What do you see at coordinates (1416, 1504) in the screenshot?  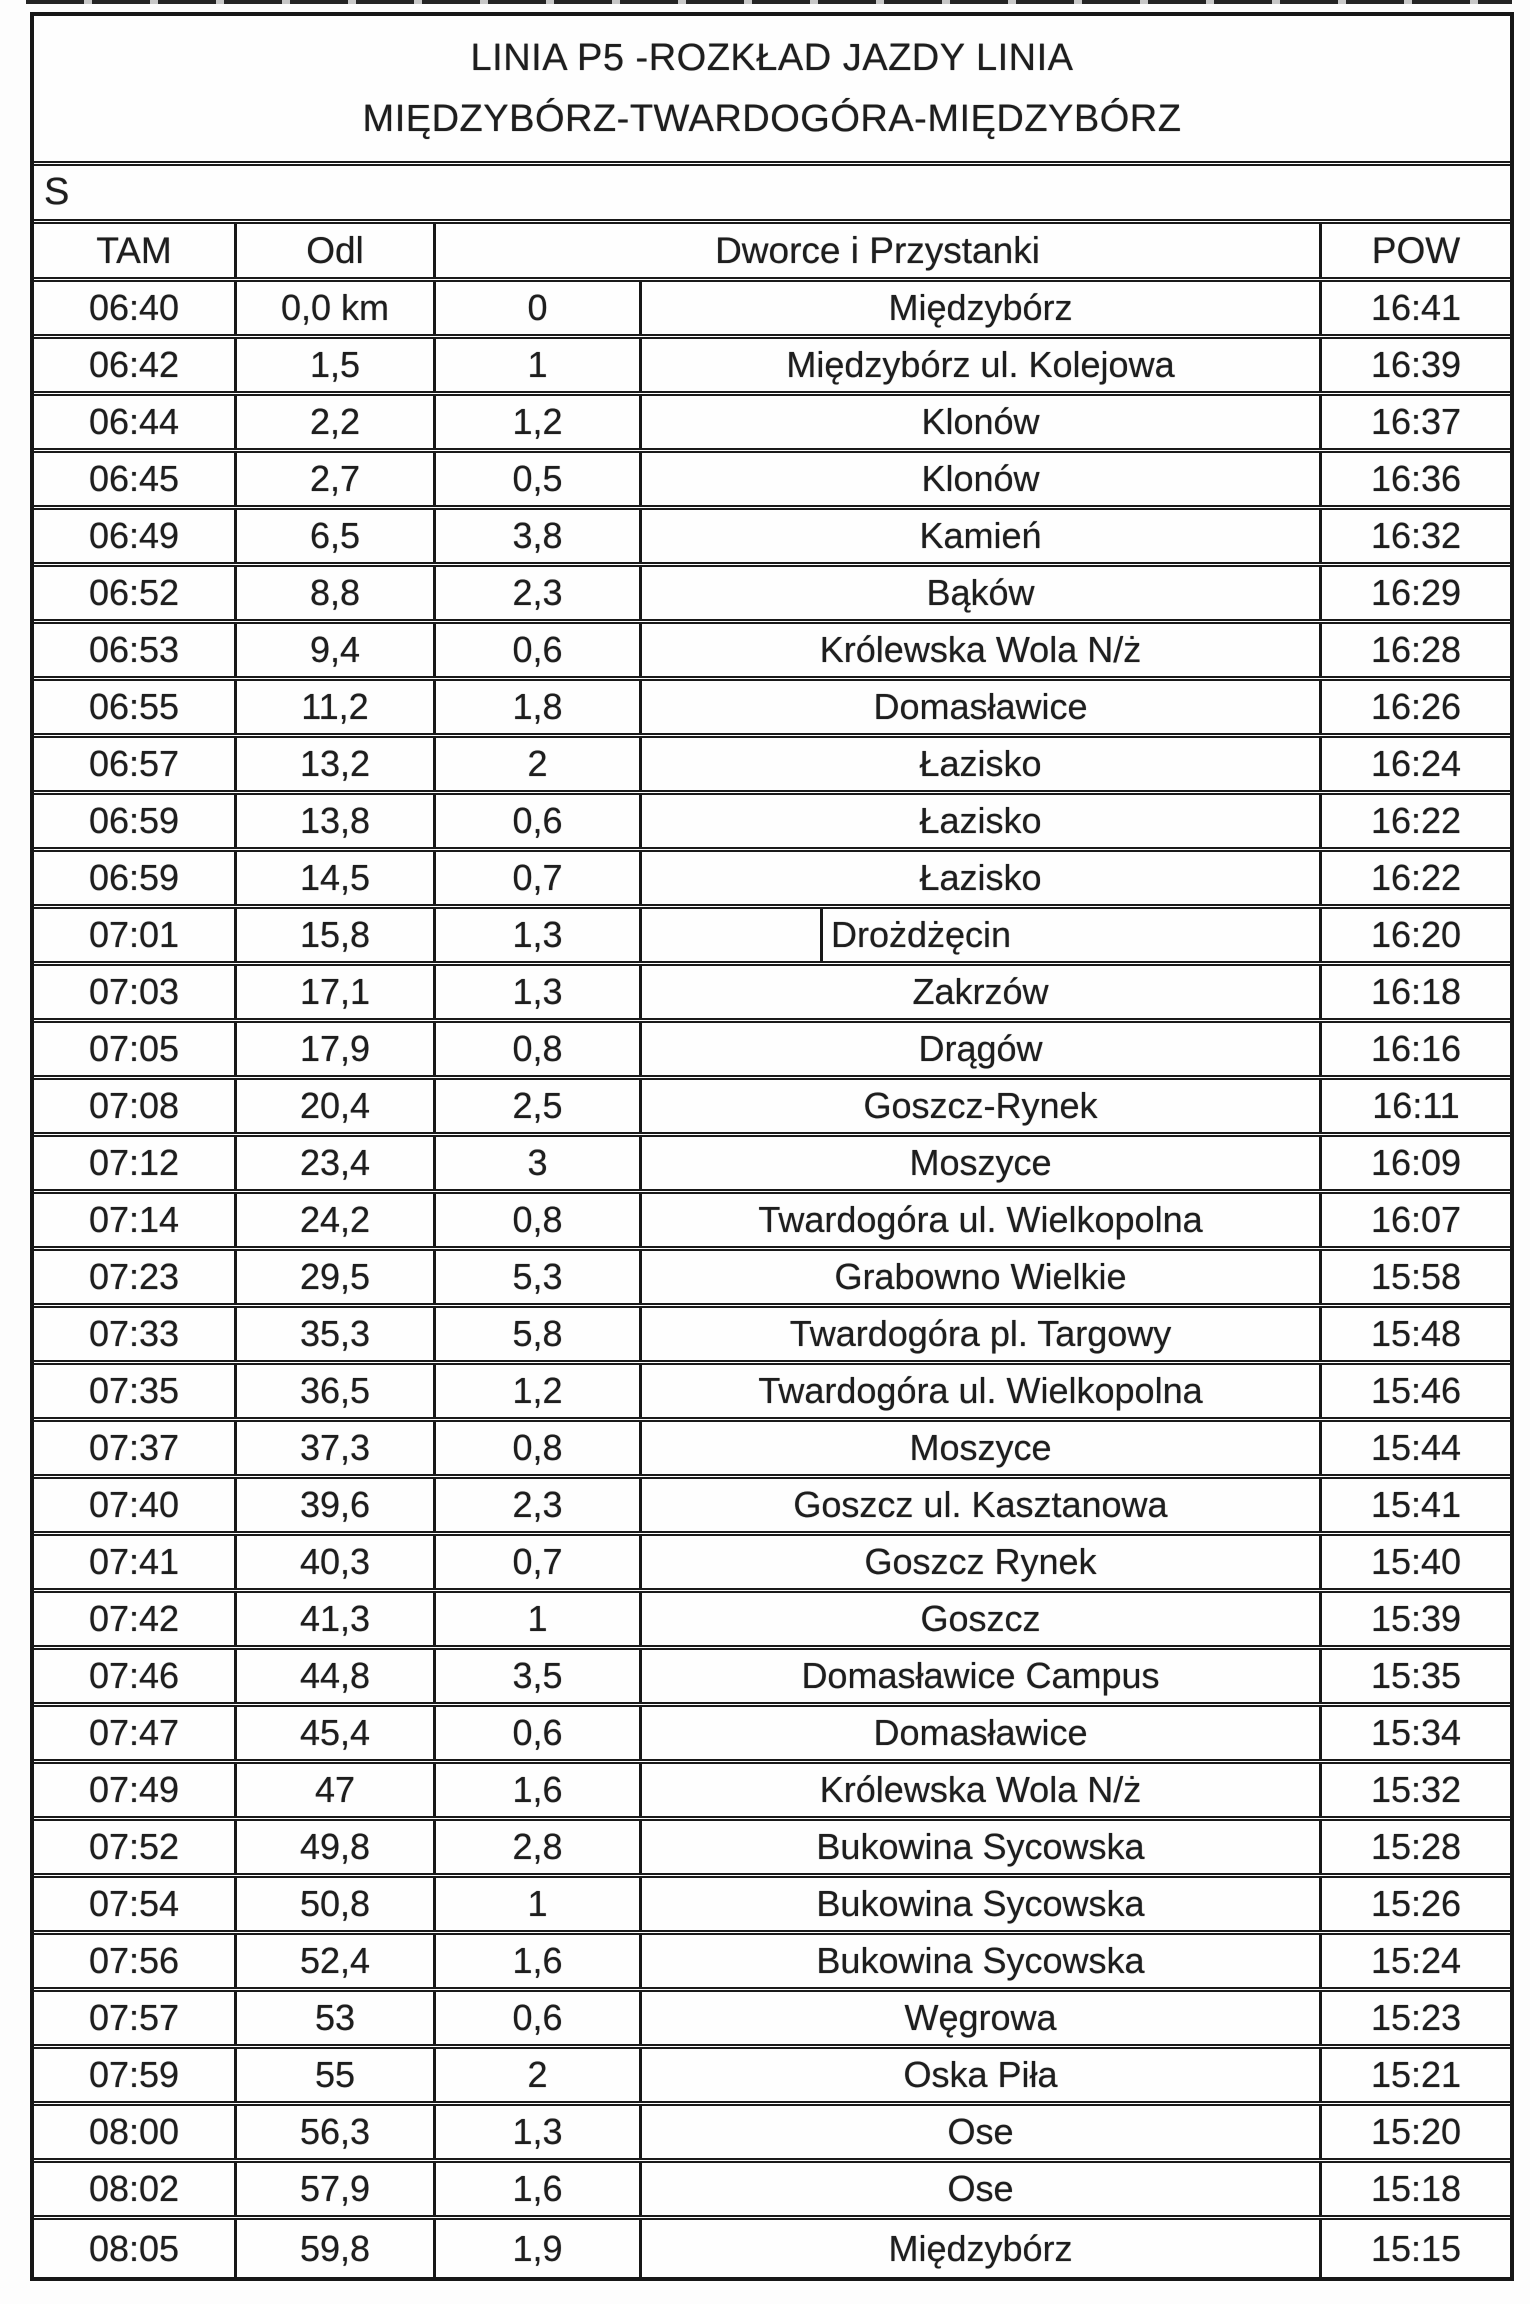 I see `cell-return-time: 15:41` at bounding box center [1416, 1504].